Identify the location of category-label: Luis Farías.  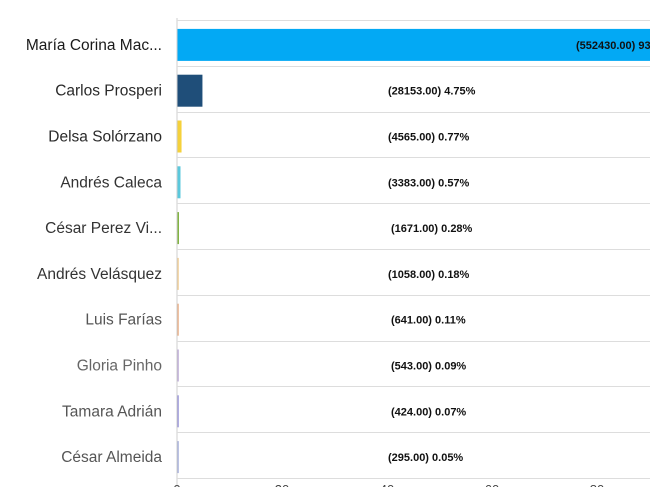
(123, 320).